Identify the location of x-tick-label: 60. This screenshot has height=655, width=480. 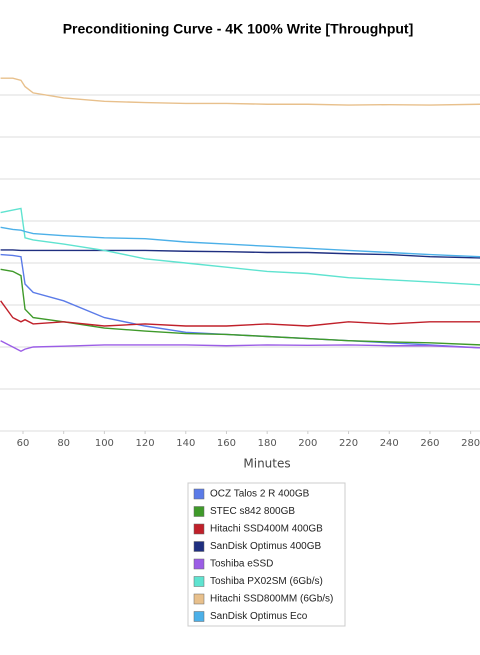
(23, 443).